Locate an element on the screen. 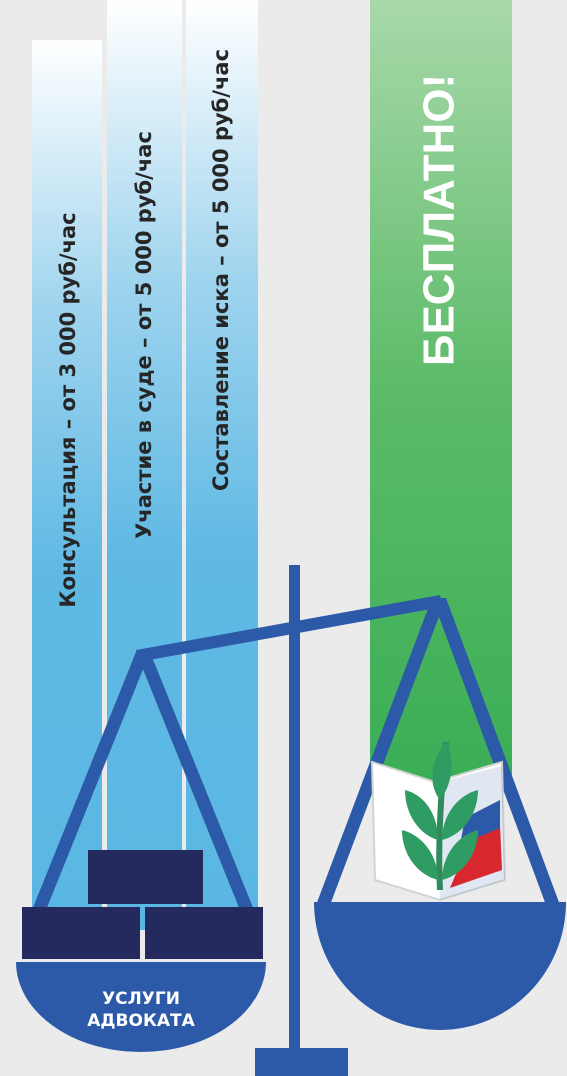 Image resolution: width=567 pixels, height=1076 pixels. pole is located at coordinates (294, 807).